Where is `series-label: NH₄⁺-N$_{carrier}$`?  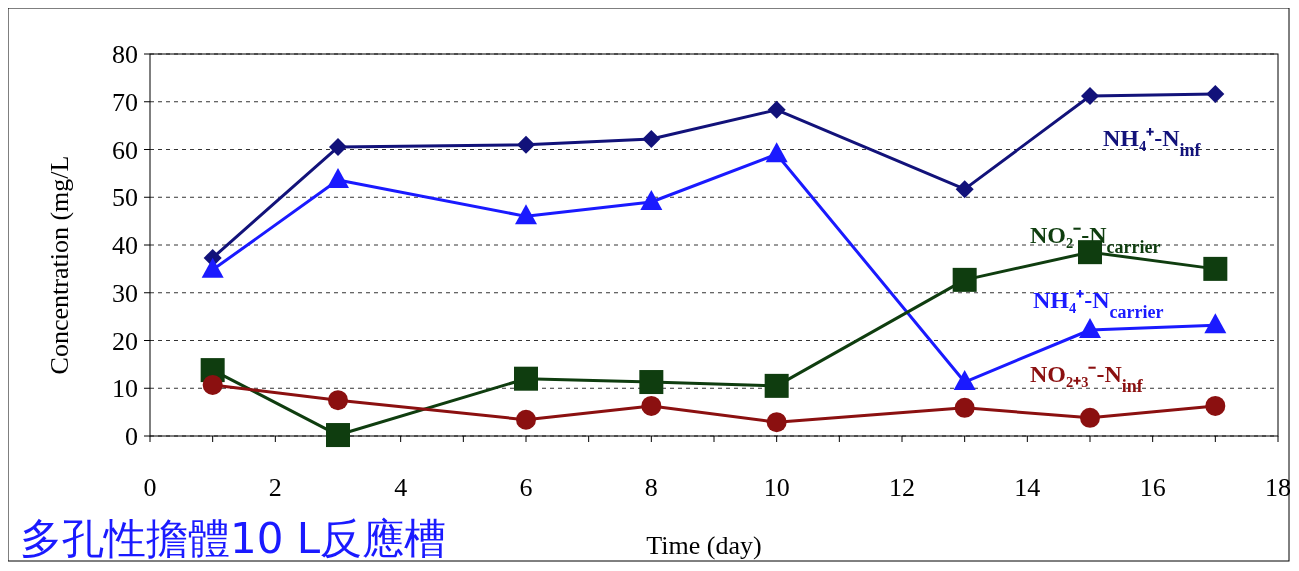
series-label: NH₄⁺-N$_{carrier}$ is located at coordinates (1098, 304).